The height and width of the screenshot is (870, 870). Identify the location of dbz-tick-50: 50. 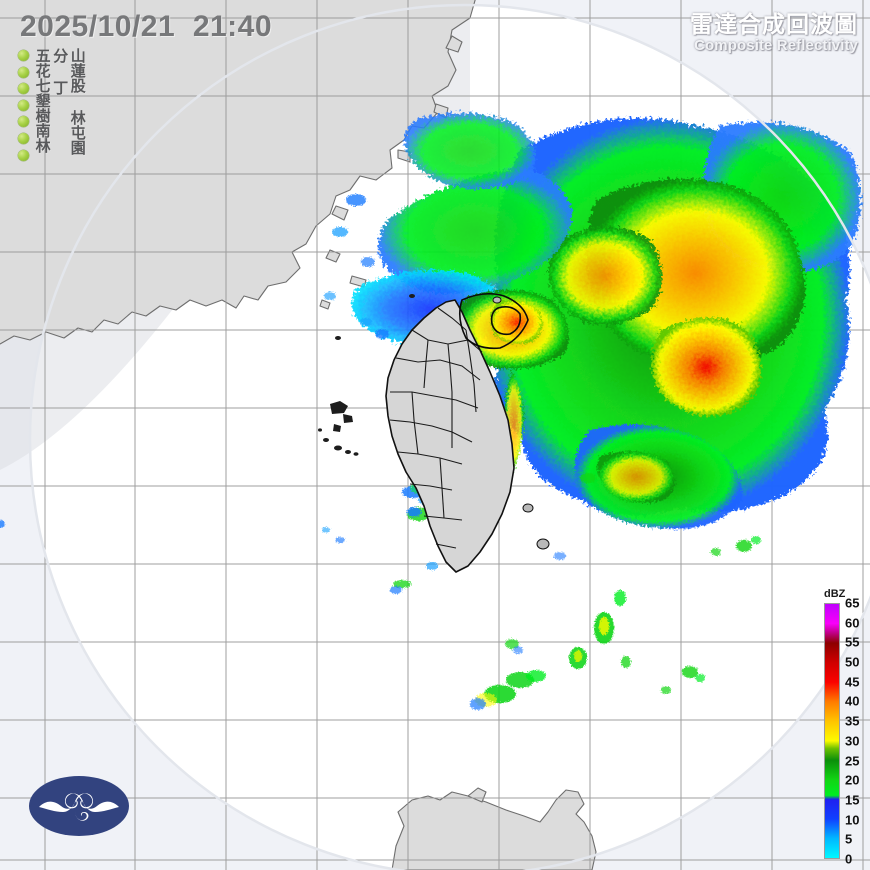
(852, 662).